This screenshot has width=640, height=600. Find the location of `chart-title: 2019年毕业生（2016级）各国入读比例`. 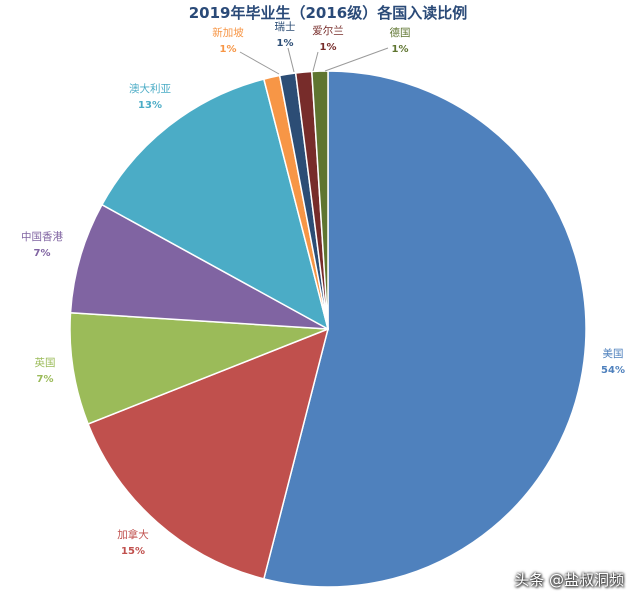

chart-title: 2019年毕业生（2016级）各国入读比例 is located at coordinates (328, 13).